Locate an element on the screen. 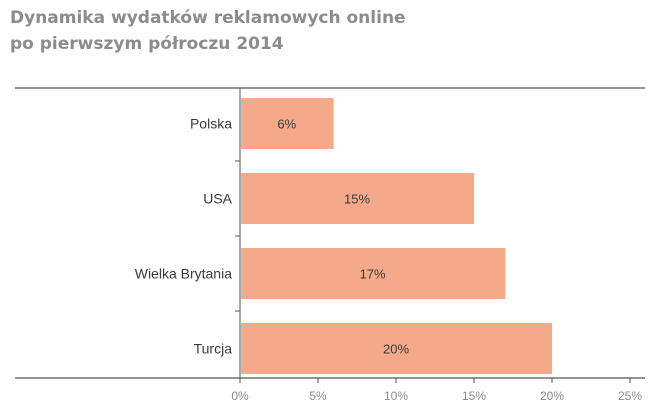  bar-data-label: 6% is located at coordinates (286, 124).